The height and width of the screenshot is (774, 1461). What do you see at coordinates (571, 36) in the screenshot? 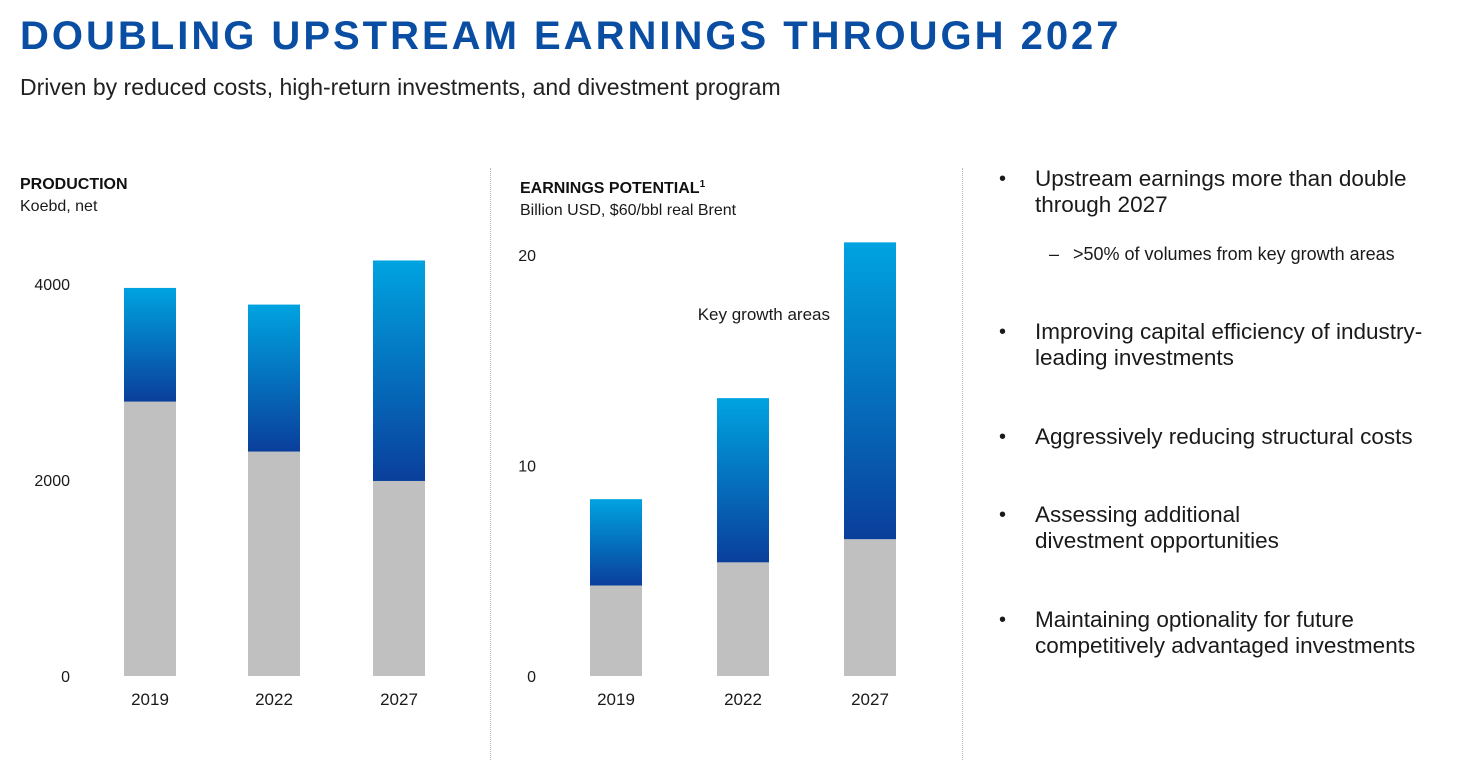
I see `page-title: DOUBLING UPSTREAM EARNINGS THROUGH 2027` at bounding box center [571, 36].